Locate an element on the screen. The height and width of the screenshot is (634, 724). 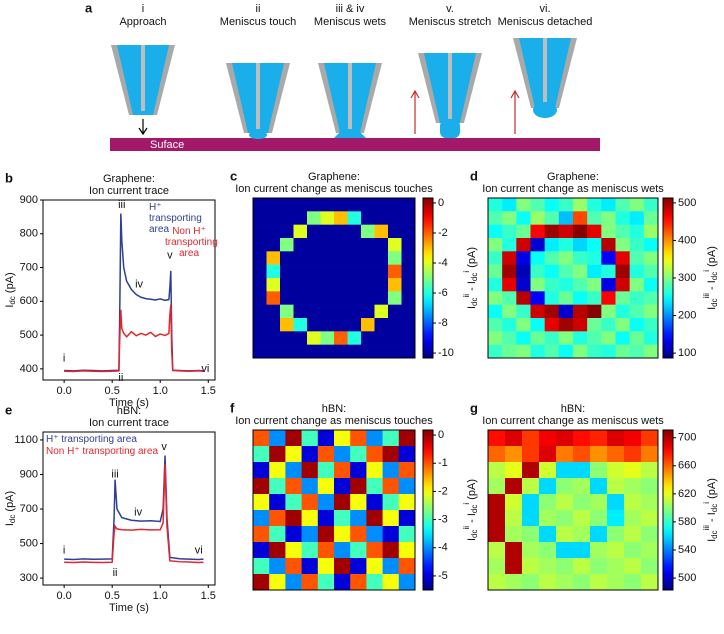
panel-label: g is located at coordinates (474, 407).